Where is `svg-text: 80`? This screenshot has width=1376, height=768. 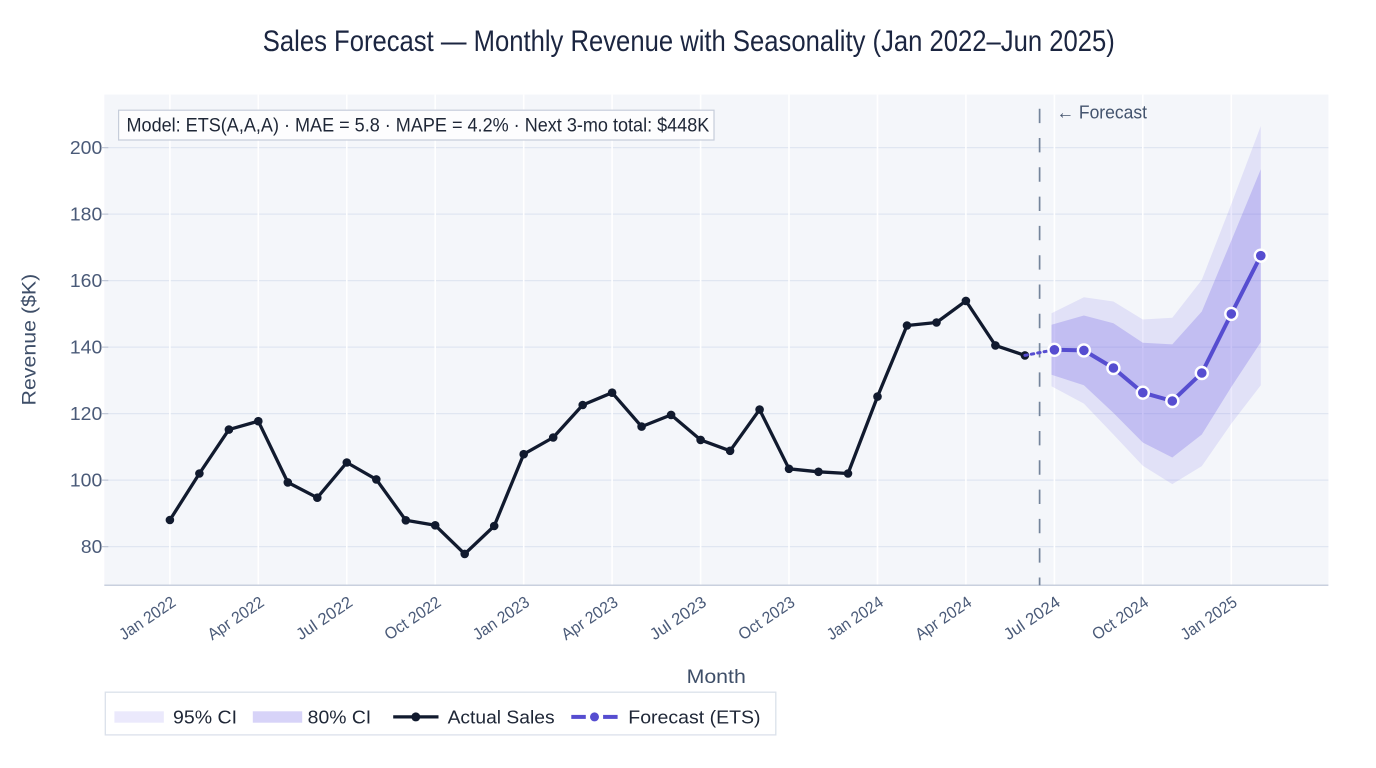
svg-text: 80 is located at coordinates (91, 546).